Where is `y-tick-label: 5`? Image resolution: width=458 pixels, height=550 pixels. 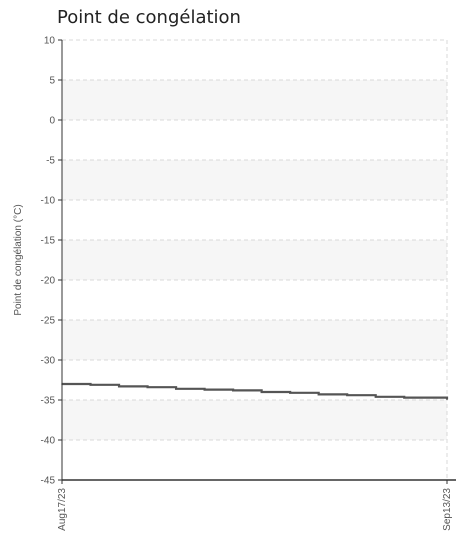
y-tick-label: 5 is located at coordinates (52, 81).